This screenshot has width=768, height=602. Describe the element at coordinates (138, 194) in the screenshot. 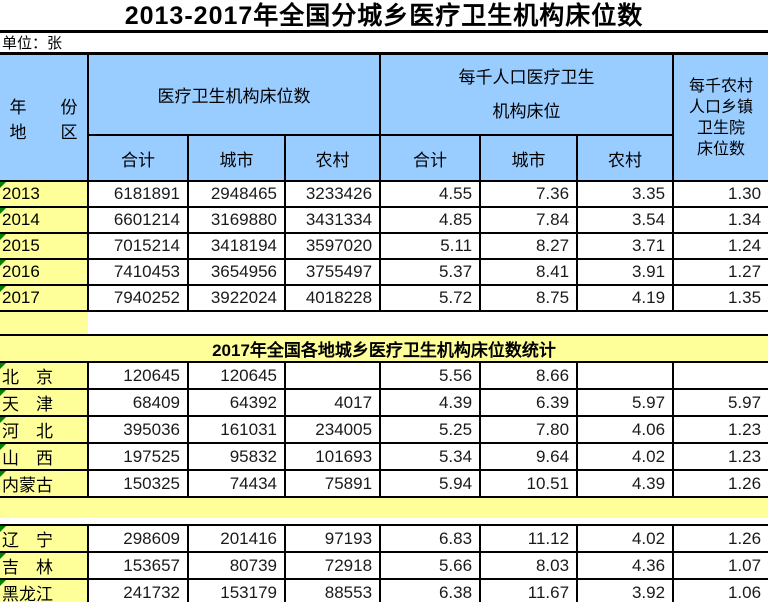

I see `data-cell: 6181891` at that location.